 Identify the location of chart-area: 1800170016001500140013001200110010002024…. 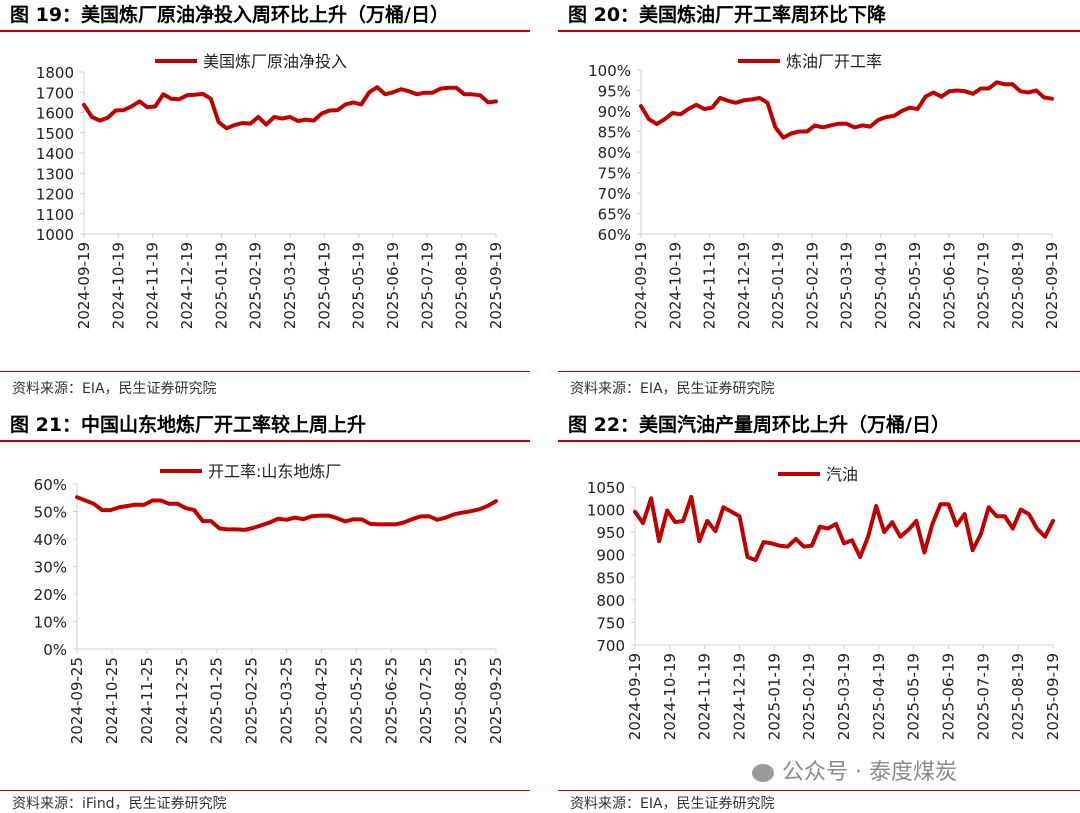
(270, 190).